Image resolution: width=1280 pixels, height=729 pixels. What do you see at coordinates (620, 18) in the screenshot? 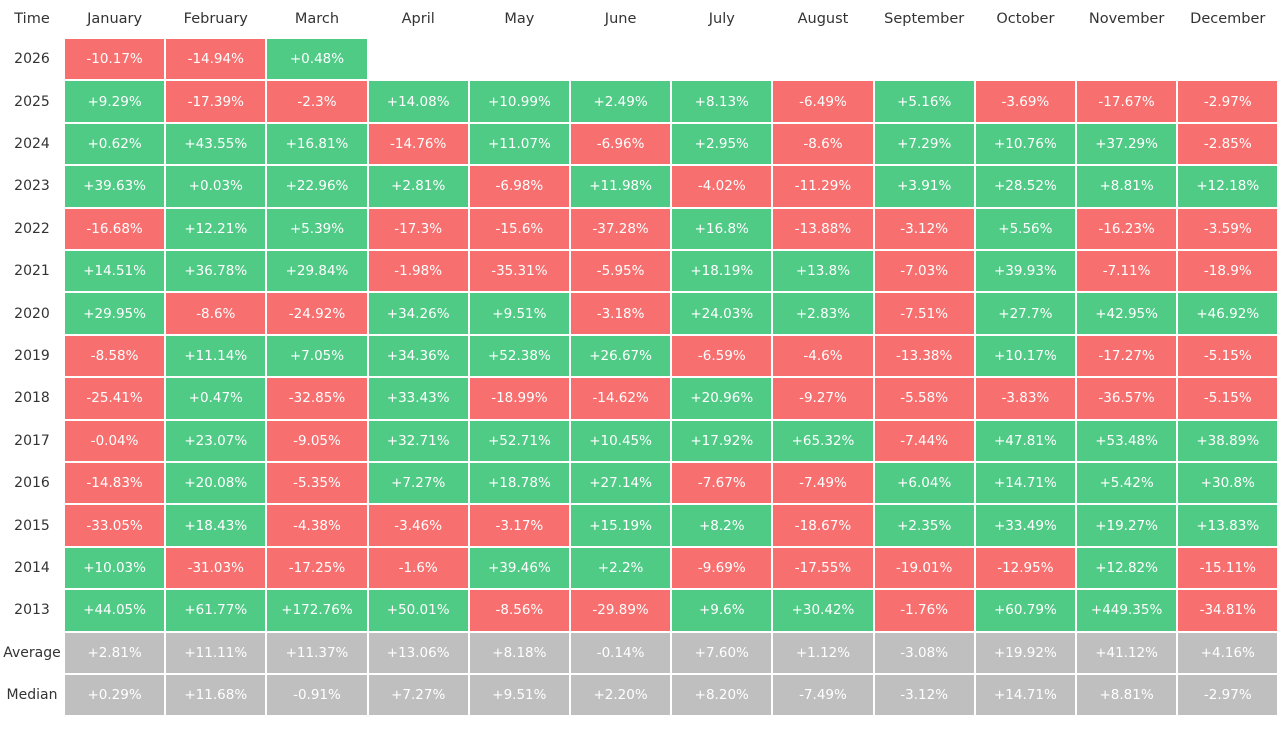
I see `column-header: June` at bounding box center [620, 18].